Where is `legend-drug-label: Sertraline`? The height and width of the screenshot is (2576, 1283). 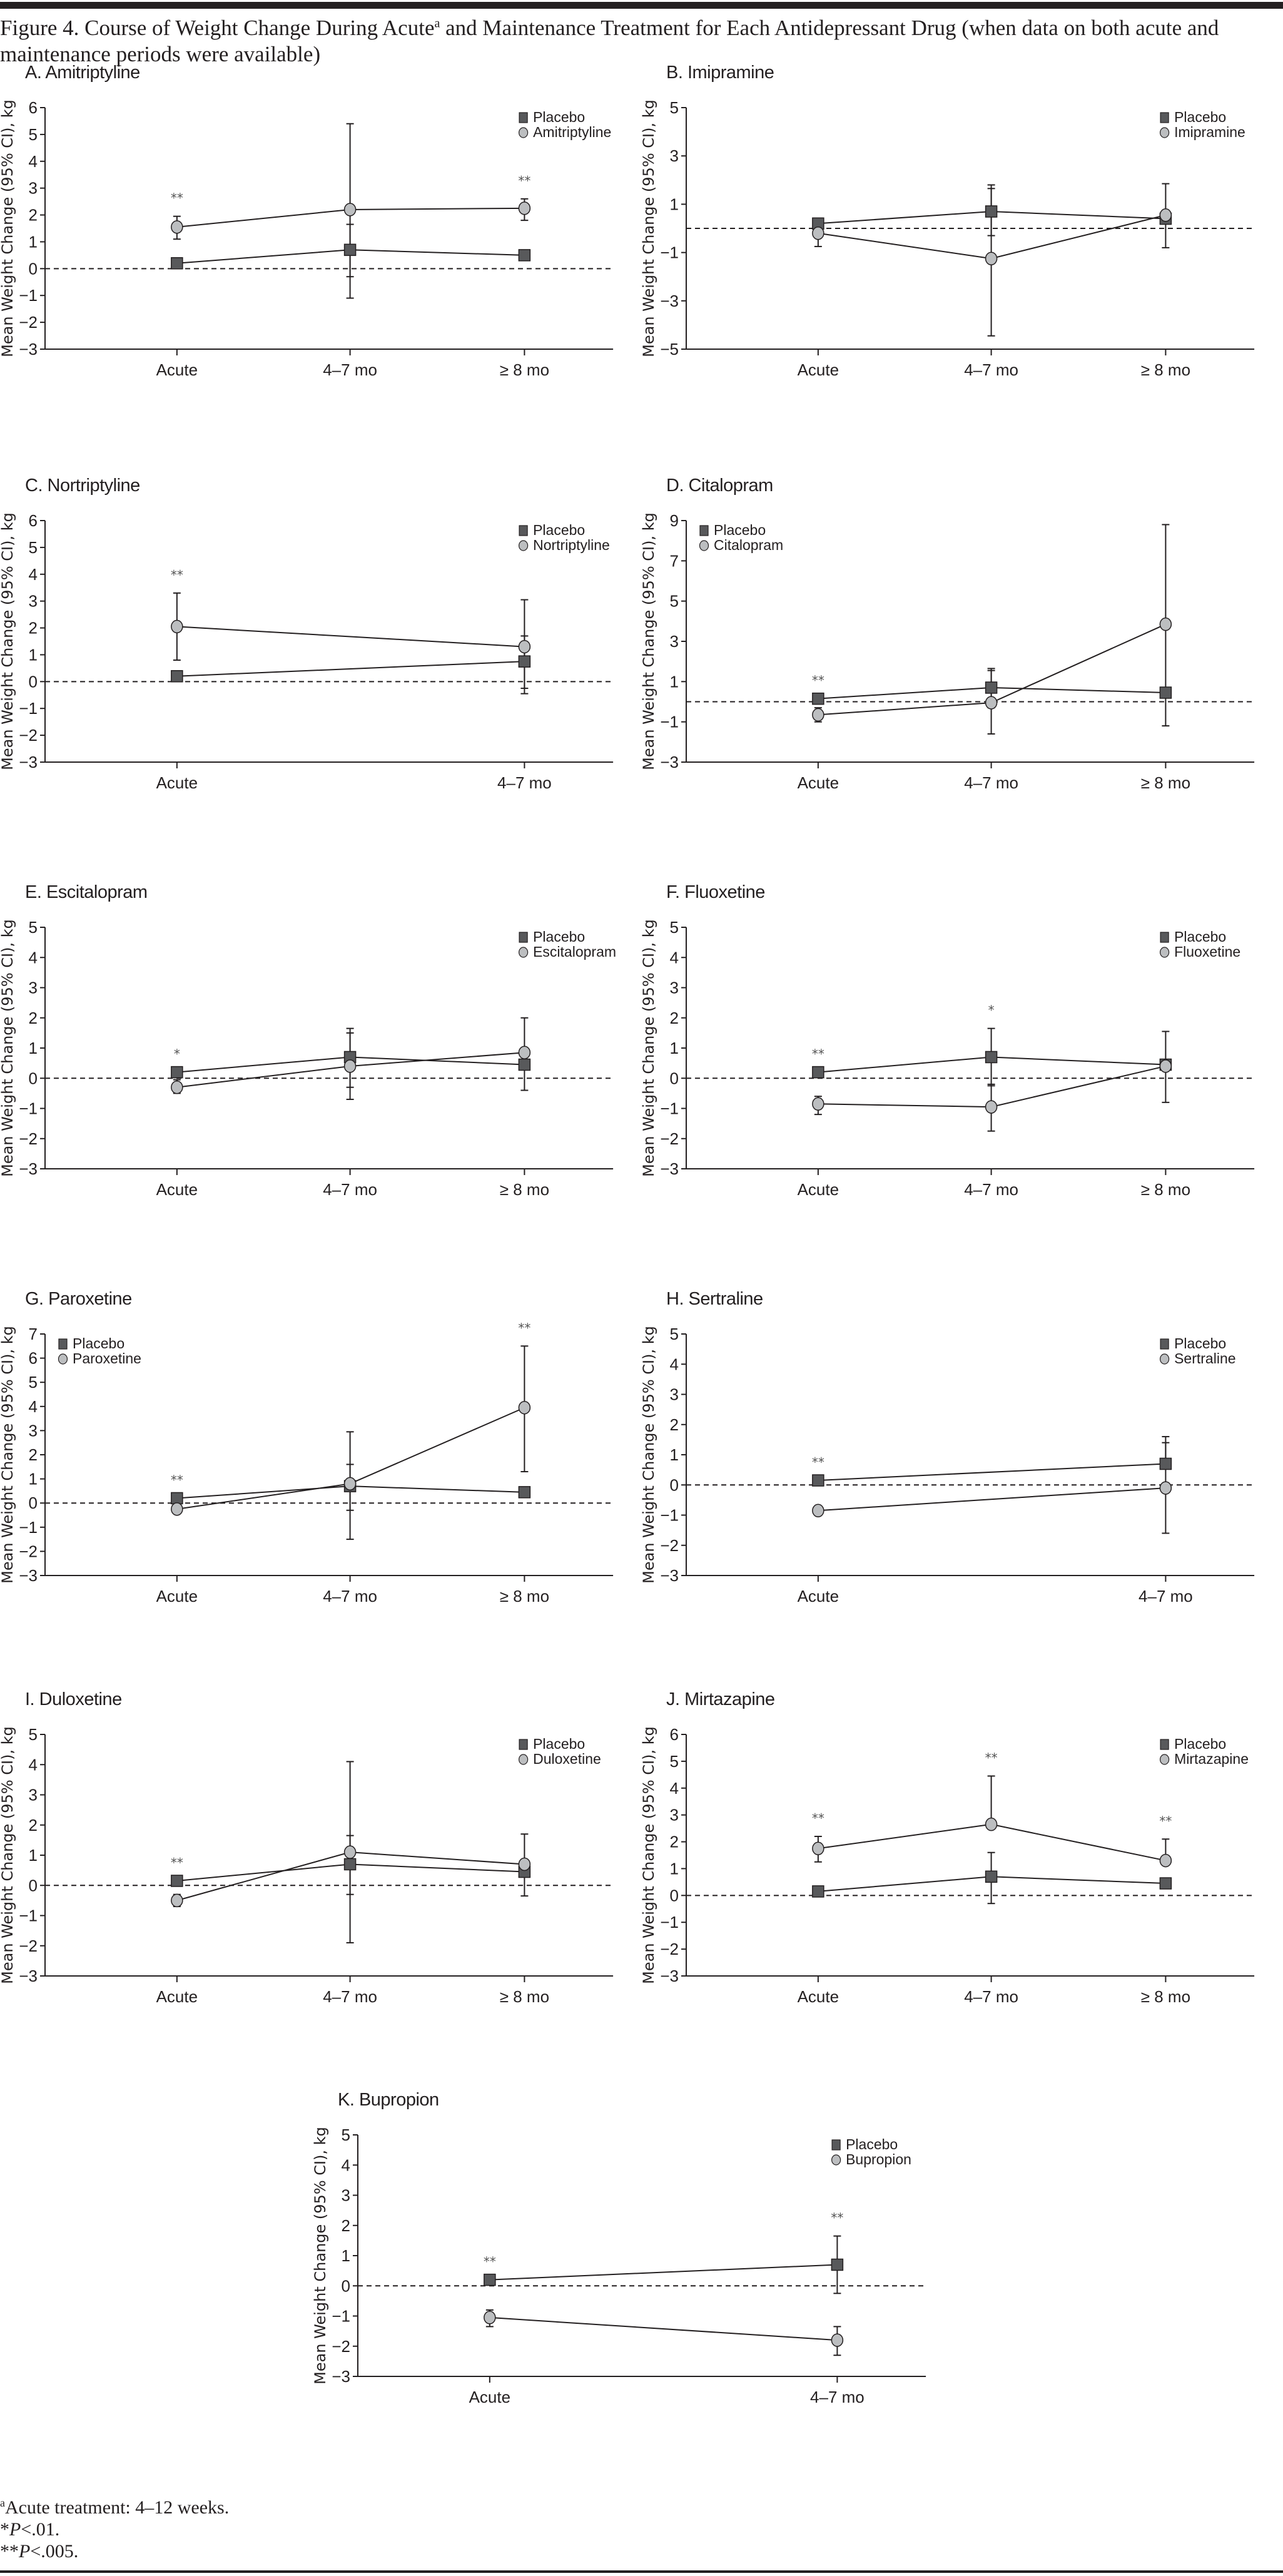
legend-drug-label: Sertraline is located at coordinates (1204, 1359).